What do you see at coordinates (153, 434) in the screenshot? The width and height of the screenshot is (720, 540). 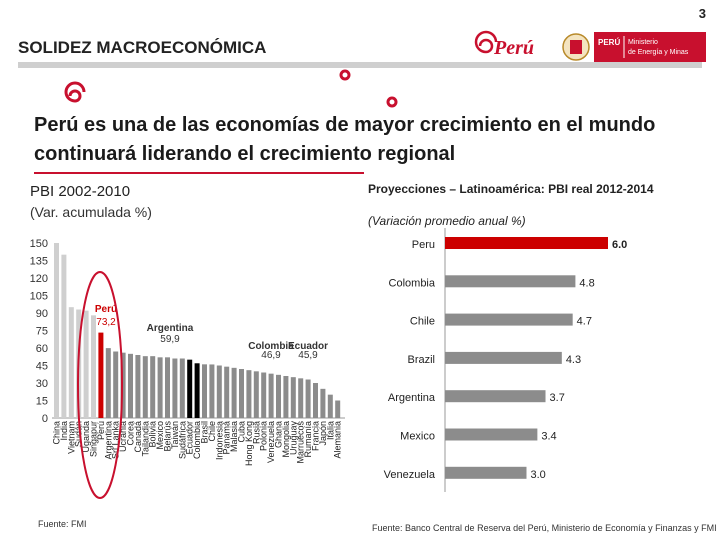 I see `x-tick-label: Bolivia` at bounding box center [153, 434].